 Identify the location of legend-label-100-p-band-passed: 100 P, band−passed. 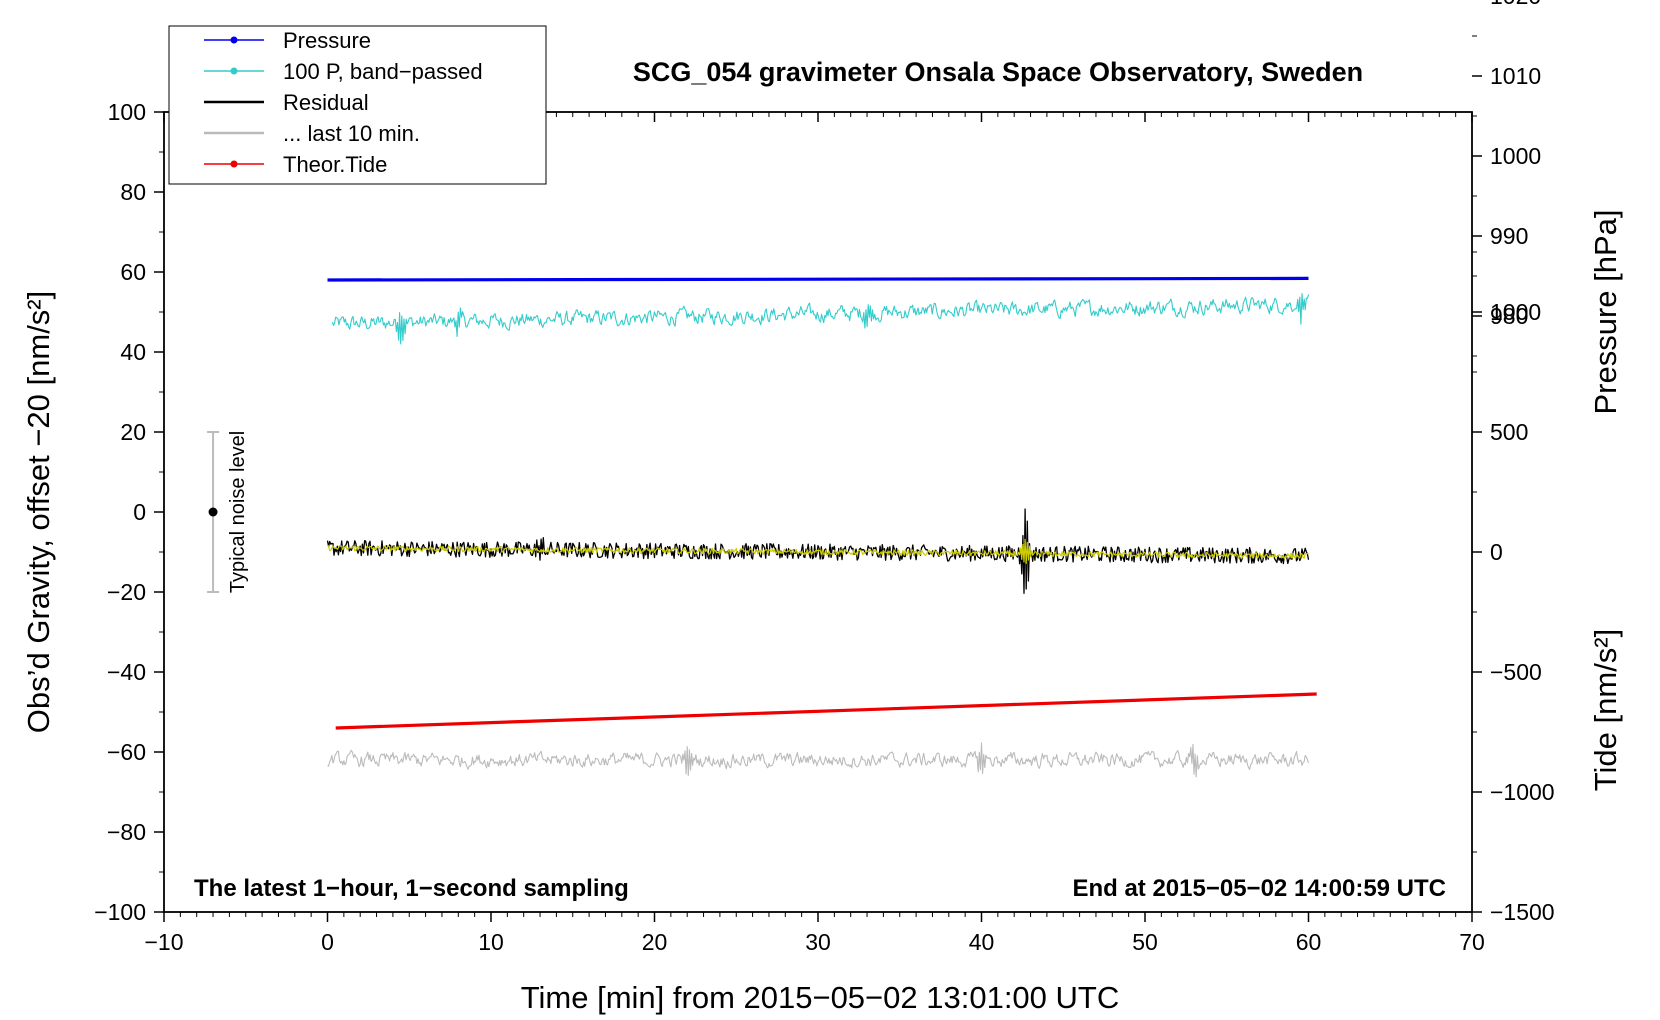
(383, 71).